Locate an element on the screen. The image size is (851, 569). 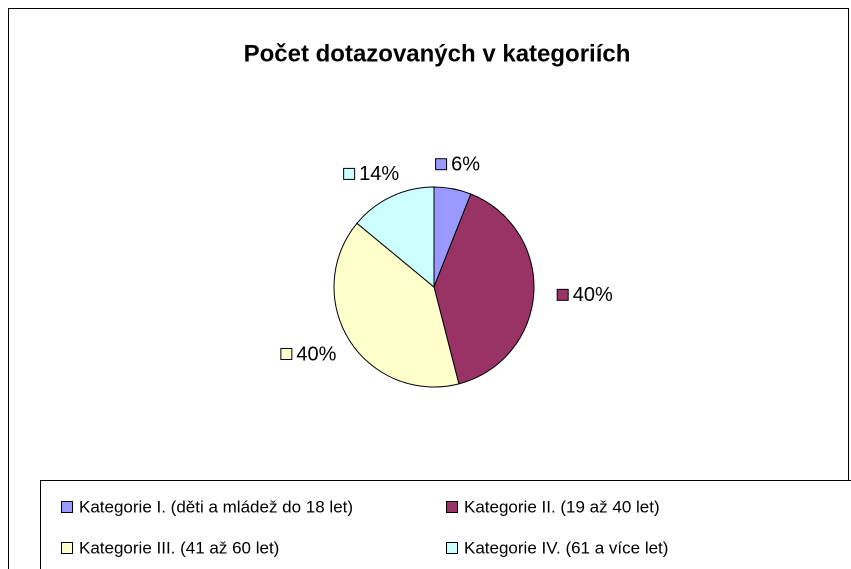
legend-label: Kategorie I. (děti a mládež do 18 let) is located at coordinates (216, 506).